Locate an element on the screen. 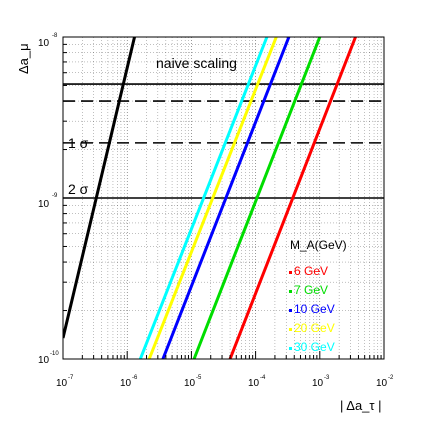 This screenshot has width=427, height=427. legend-label: 10 GeV is located at coordinates (314, 309).